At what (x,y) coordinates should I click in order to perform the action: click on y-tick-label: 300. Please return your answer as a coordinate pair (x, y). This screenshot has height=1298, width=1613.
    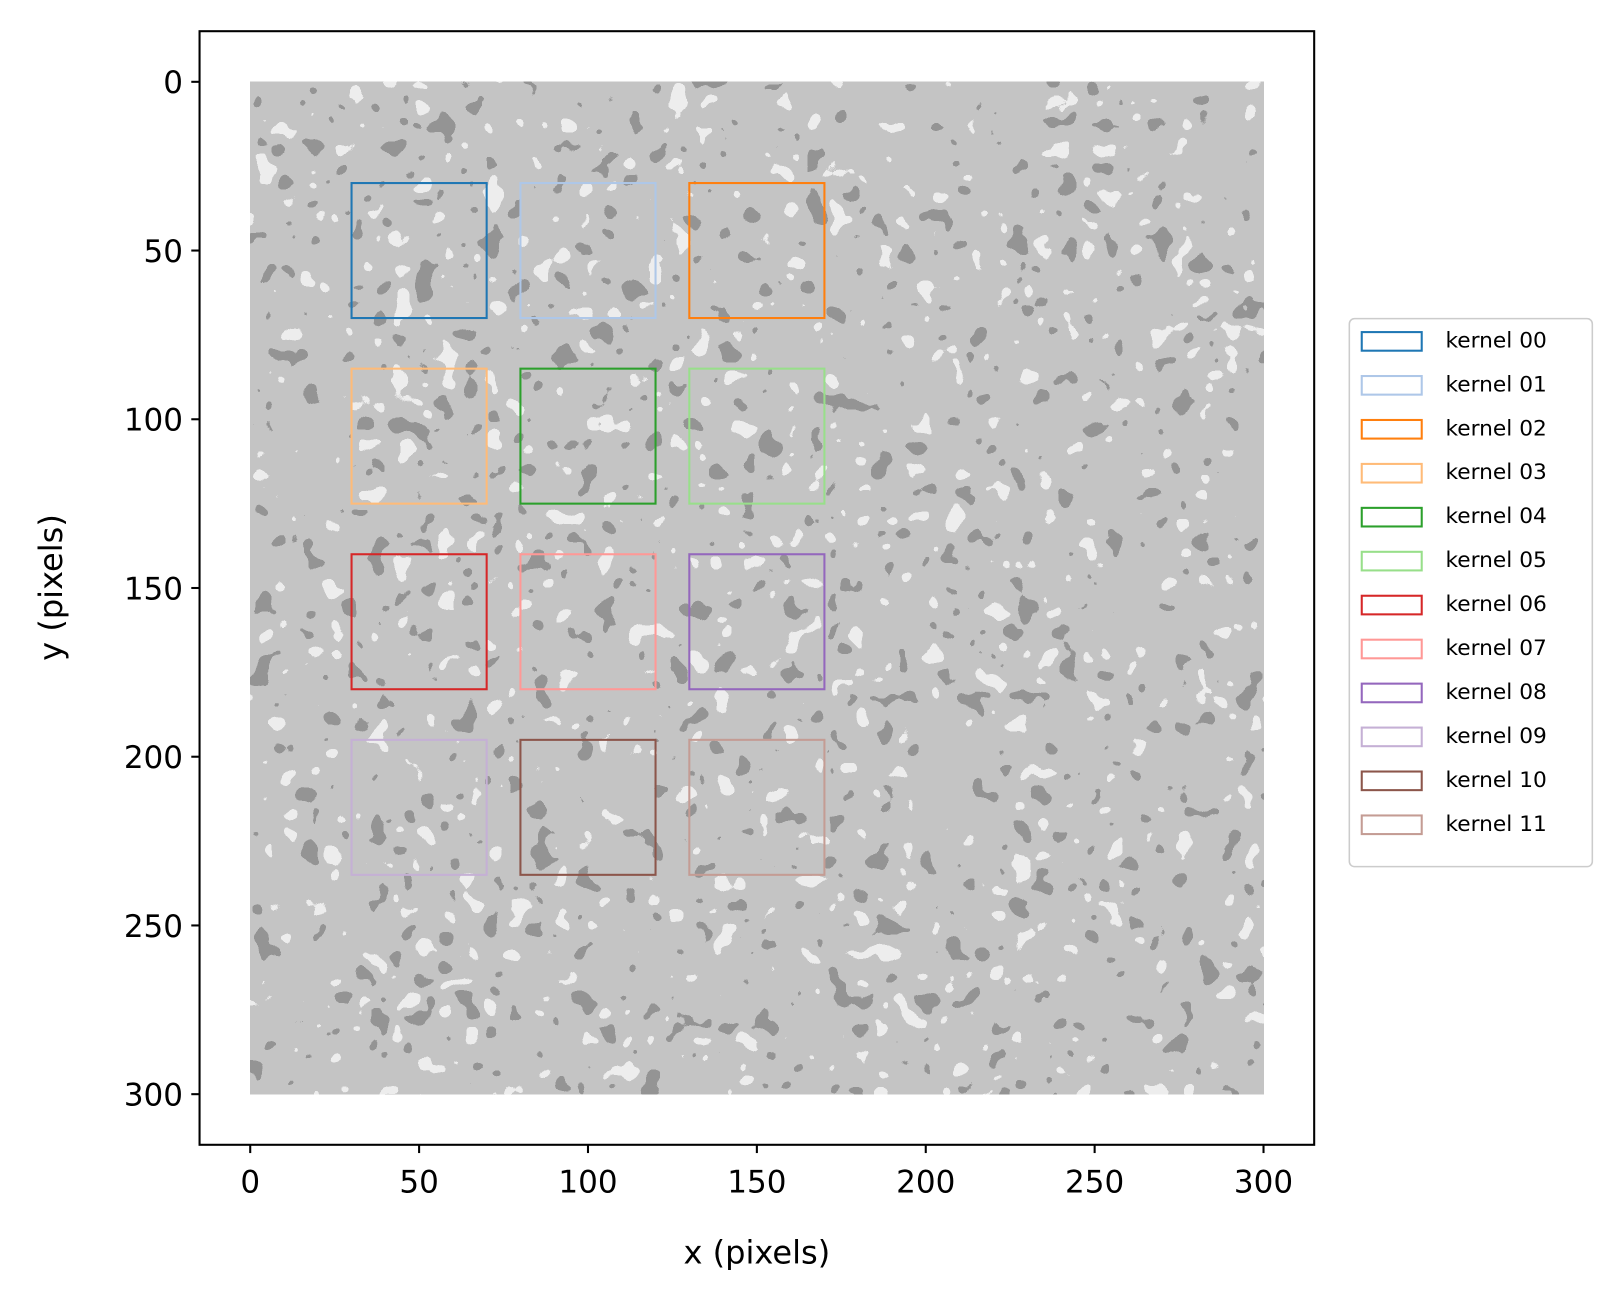
    Looking at the image, I should click on (153, 1096).